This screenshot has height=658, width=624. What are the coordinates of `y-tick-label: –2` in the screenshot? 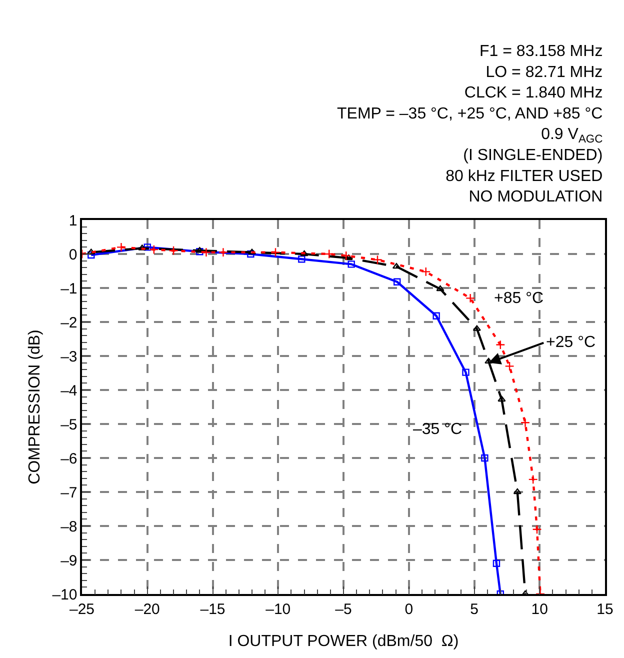 It's located at (69, 323).